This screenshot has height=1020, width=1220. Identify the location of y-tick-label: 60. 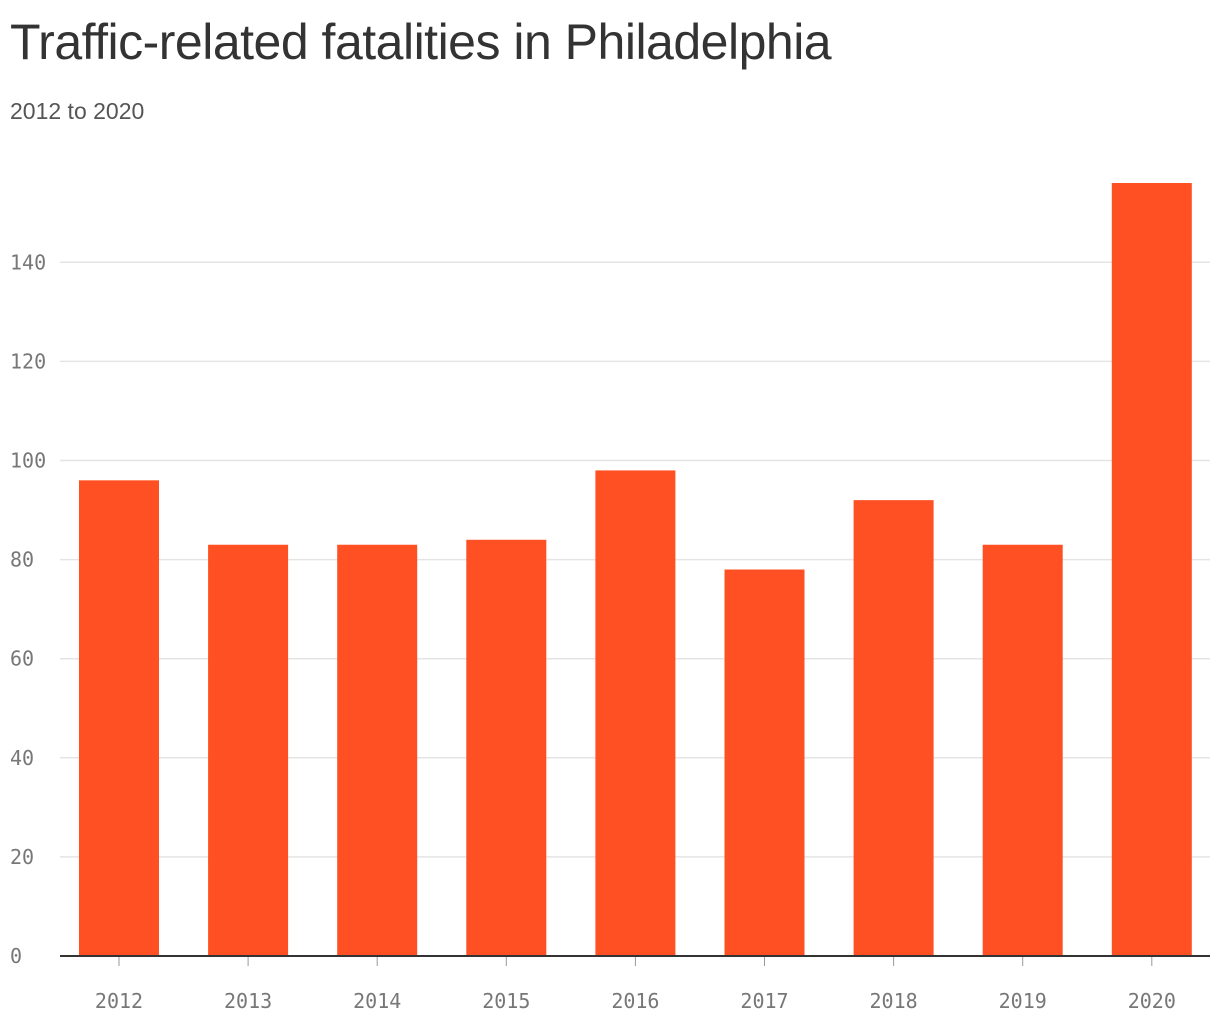
(22, 659).